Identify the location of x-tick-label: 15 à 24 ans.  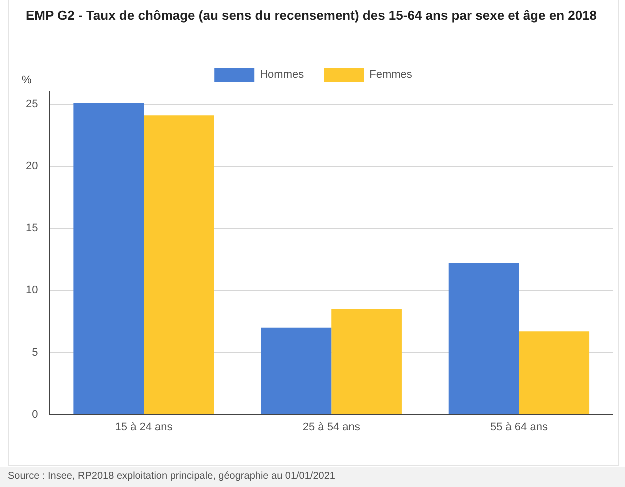
(144, 427).